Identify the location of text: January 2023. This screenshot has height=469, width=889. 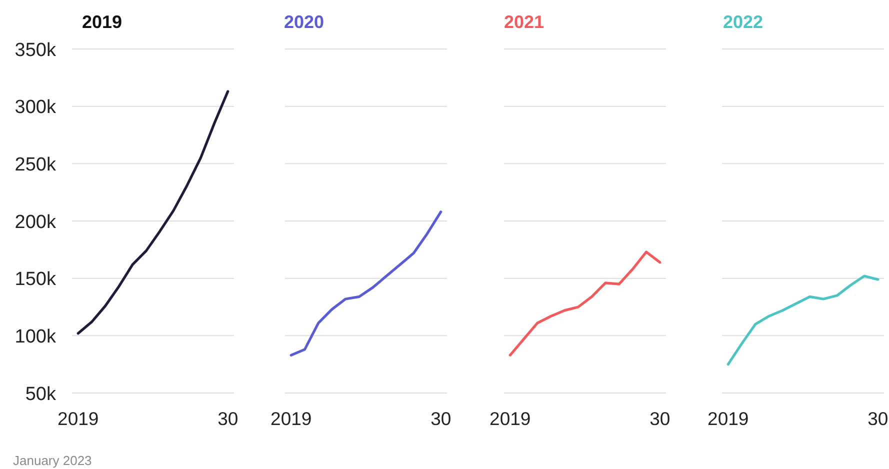
(52, 460).